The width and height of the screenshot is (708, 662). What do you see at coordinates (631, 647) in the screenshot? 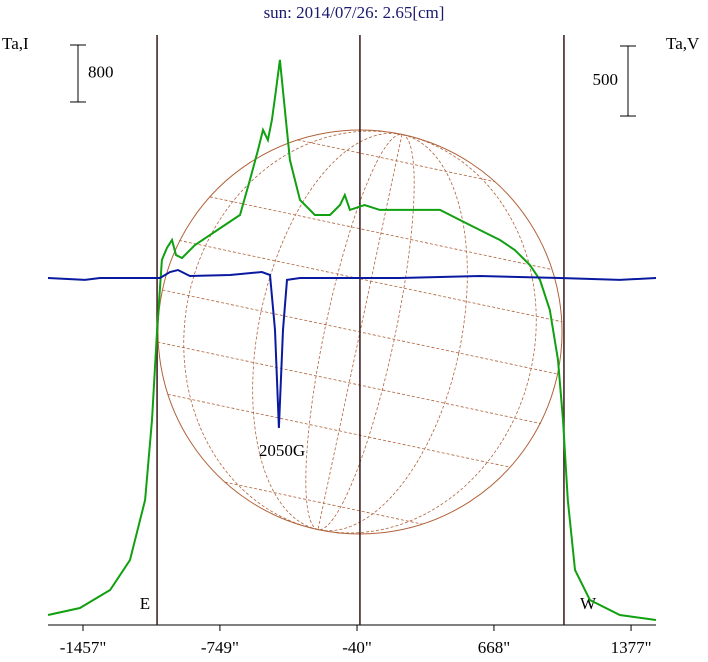
I see `x-tick-label: 1377"` at bounding box center [631, 647].